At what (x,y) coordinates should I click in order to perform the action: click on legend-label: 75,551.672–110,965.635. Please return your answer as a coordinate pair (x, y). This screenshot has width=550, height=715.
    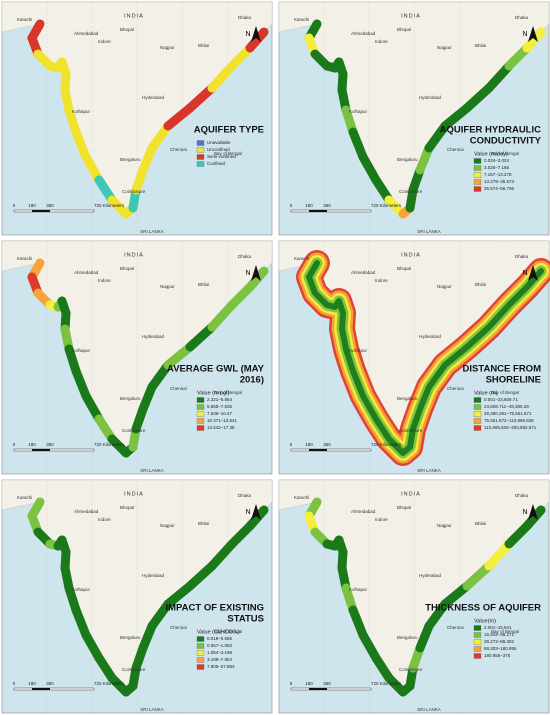
    Looking at the image, I should click on (509, 420).